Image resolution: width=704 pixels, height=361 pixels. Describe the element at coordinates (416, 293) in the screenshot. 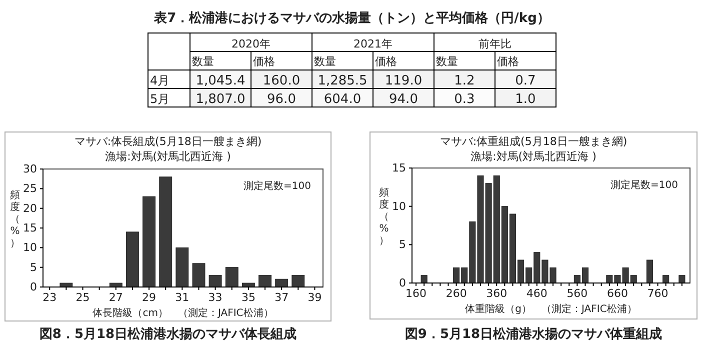

I see `x-tick-label: 160` at that location.